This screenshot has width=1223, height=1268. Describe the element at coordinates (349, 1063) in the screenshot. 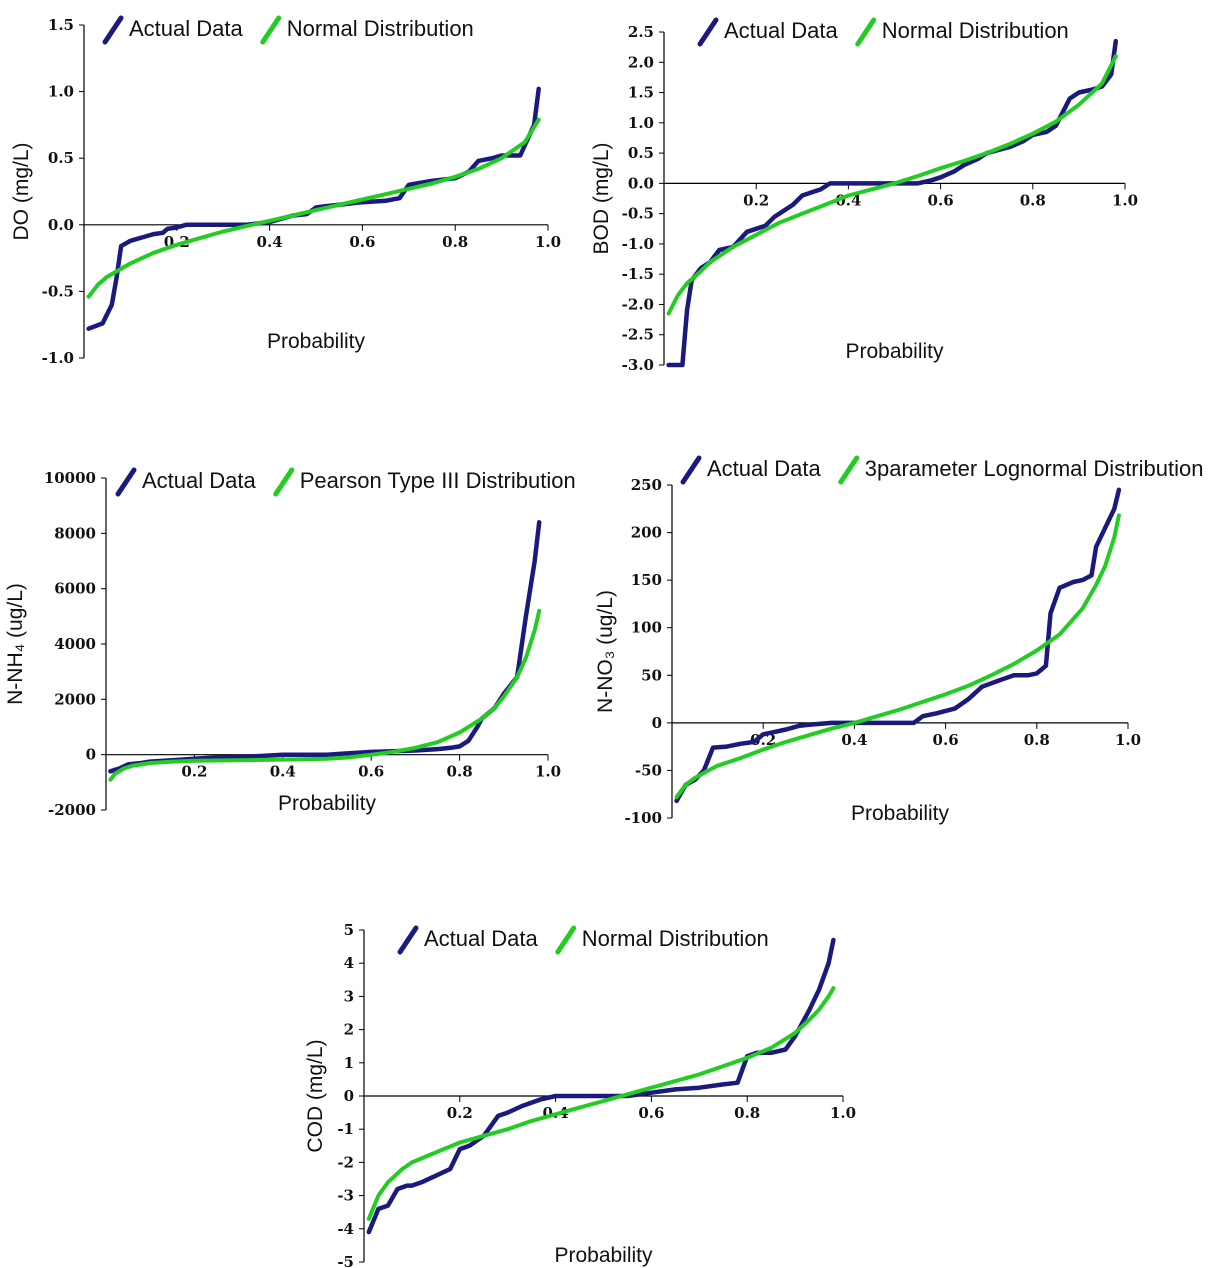

I see `y-tick-label: 1` at that location.